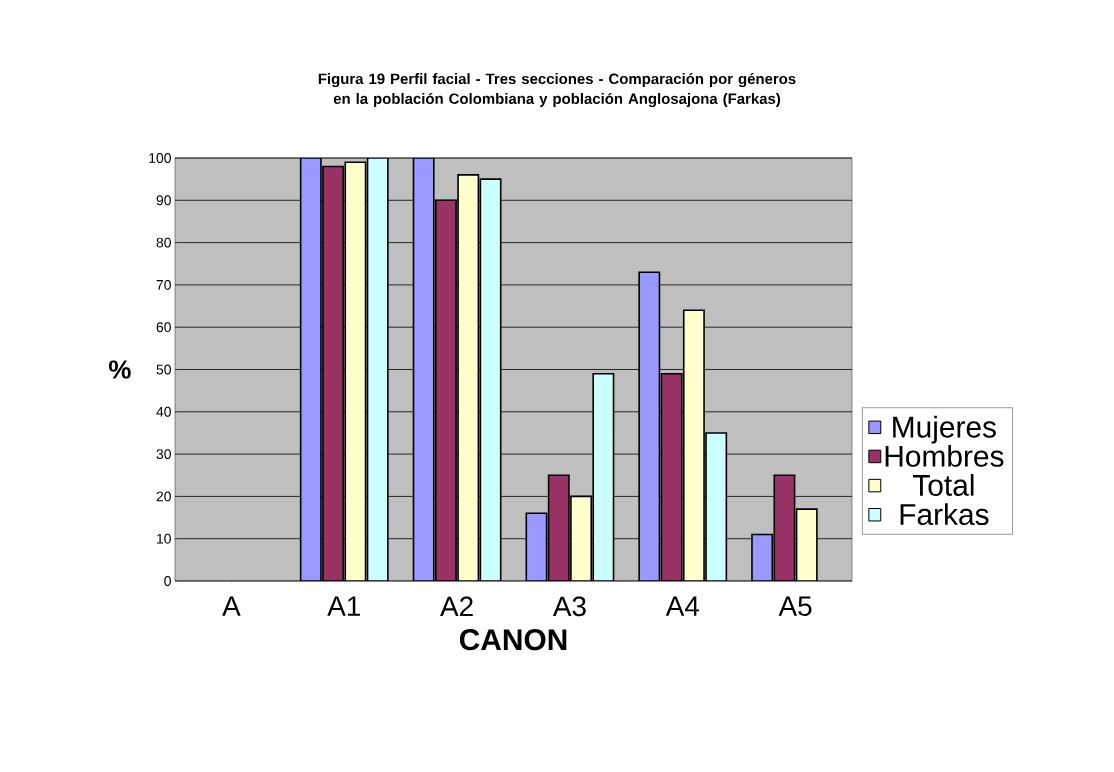  What do you see at coordinates (944, 455) in the screenshot?
I see `legend-label: Hombres` at bounding box center [944, 455].